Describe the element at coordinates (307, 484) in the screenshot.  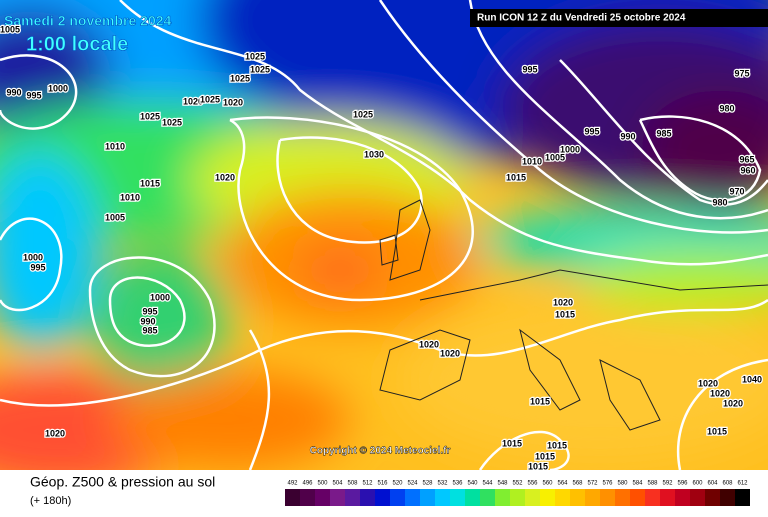
I see `colorbar-label: 496` at that location.